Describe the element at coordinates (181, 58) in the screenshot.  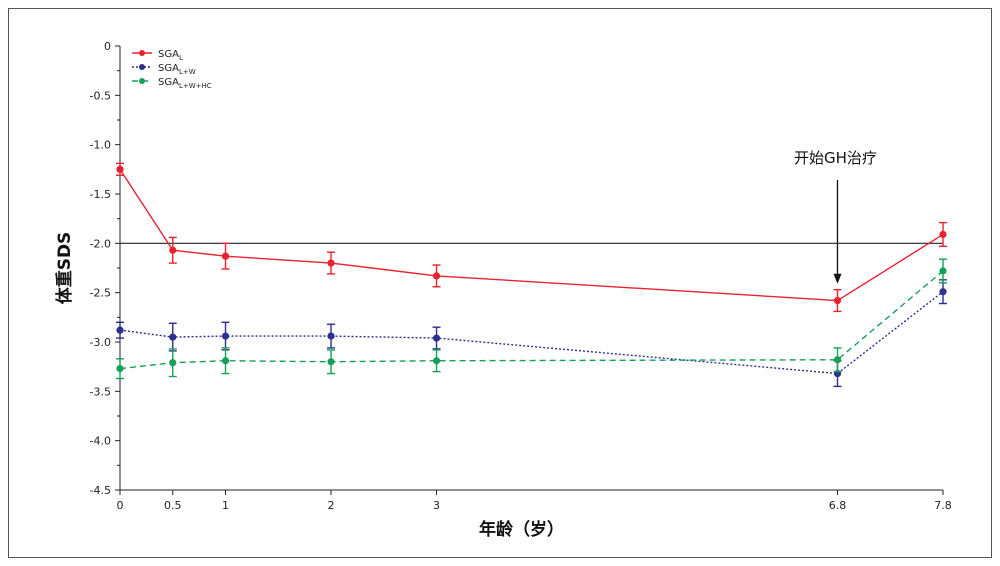
I see `legend-label-sub: L` at that location.